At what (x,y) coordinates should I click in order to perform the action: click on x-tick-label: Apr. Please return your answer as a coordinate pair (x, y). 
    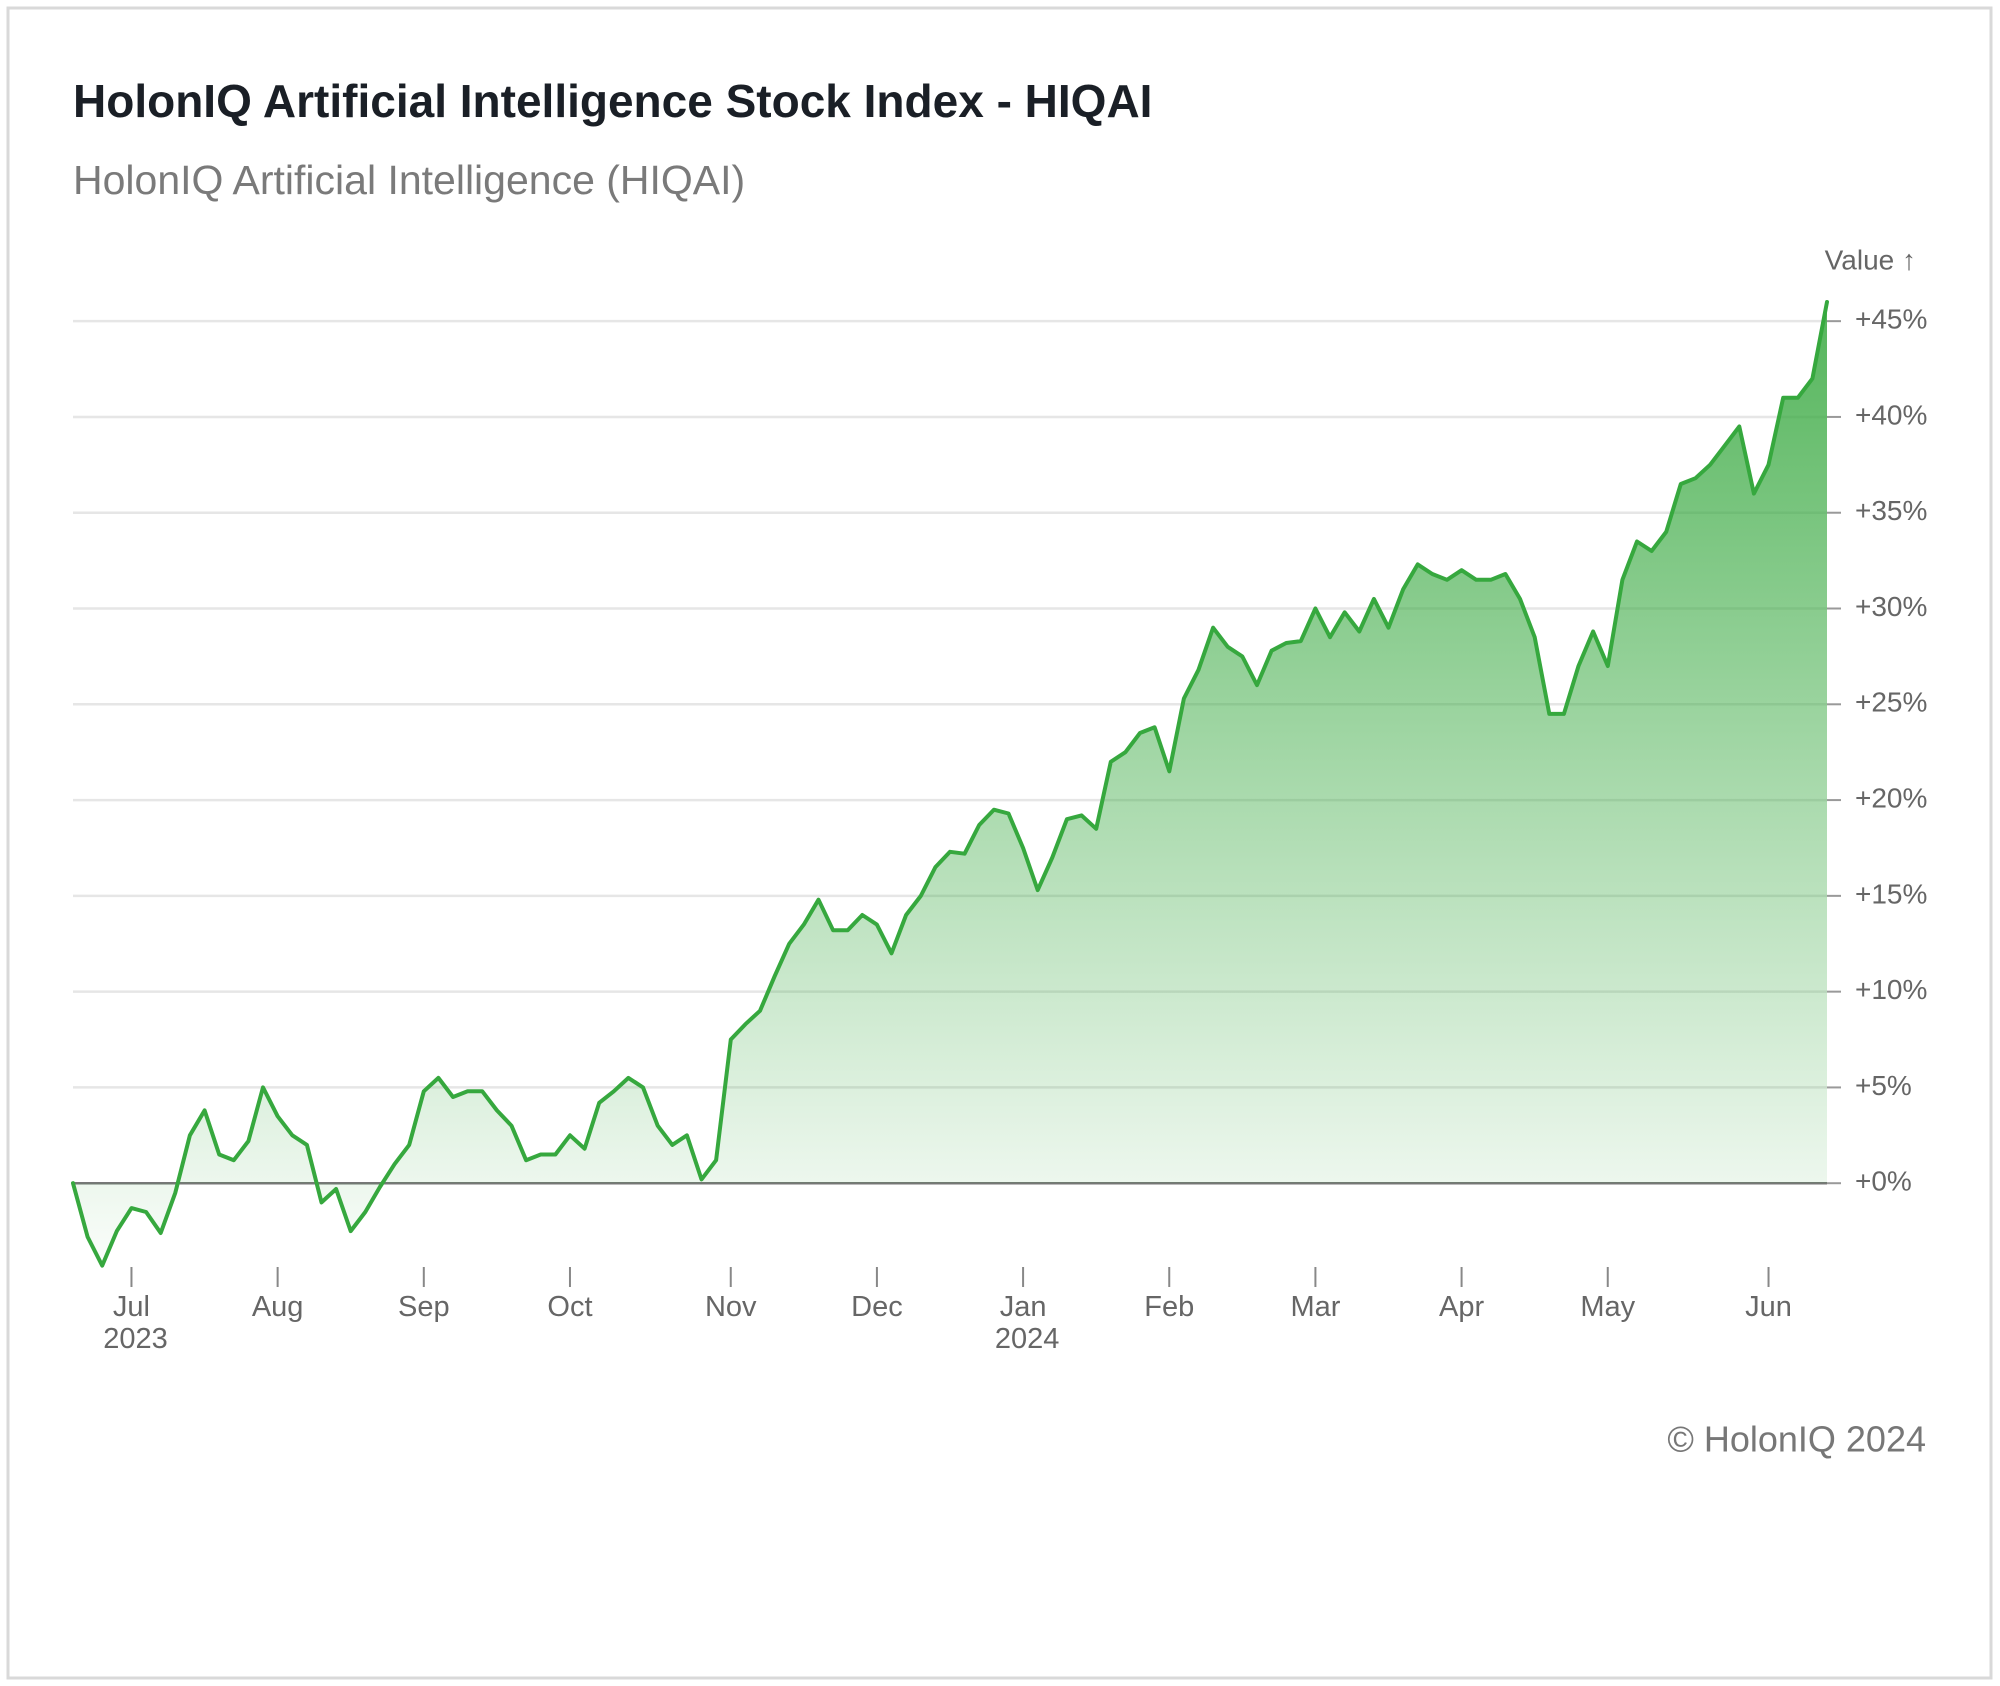
    Looking at the image, I should click on (1461, 1307).